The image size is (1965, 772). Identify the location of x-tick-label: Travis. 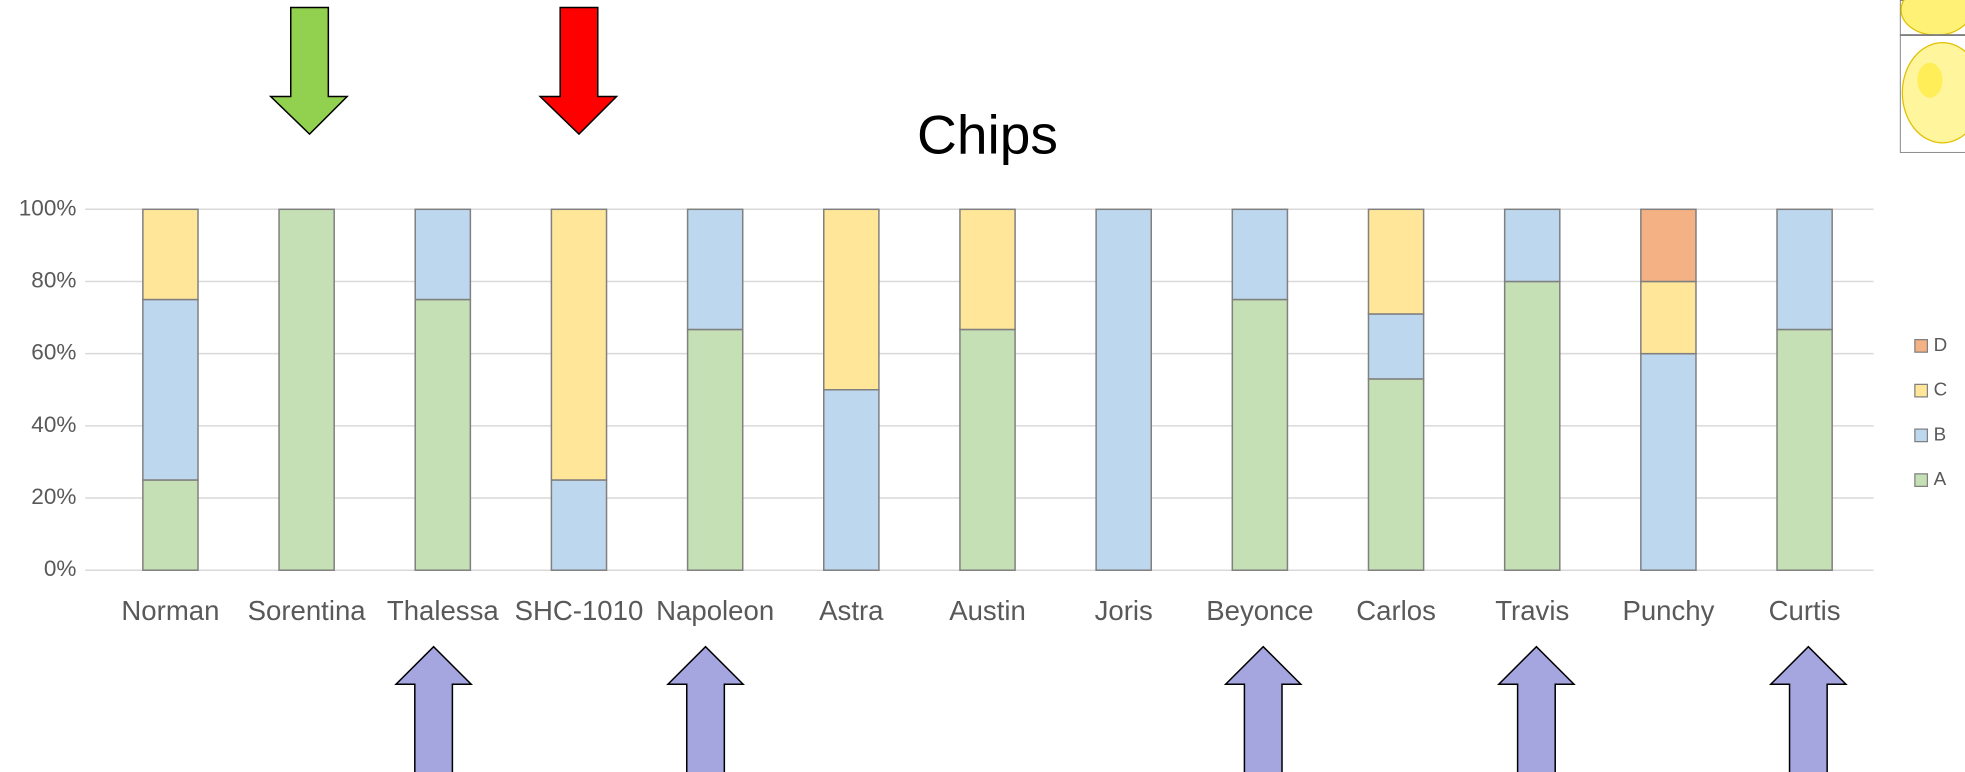
(1532, 610).